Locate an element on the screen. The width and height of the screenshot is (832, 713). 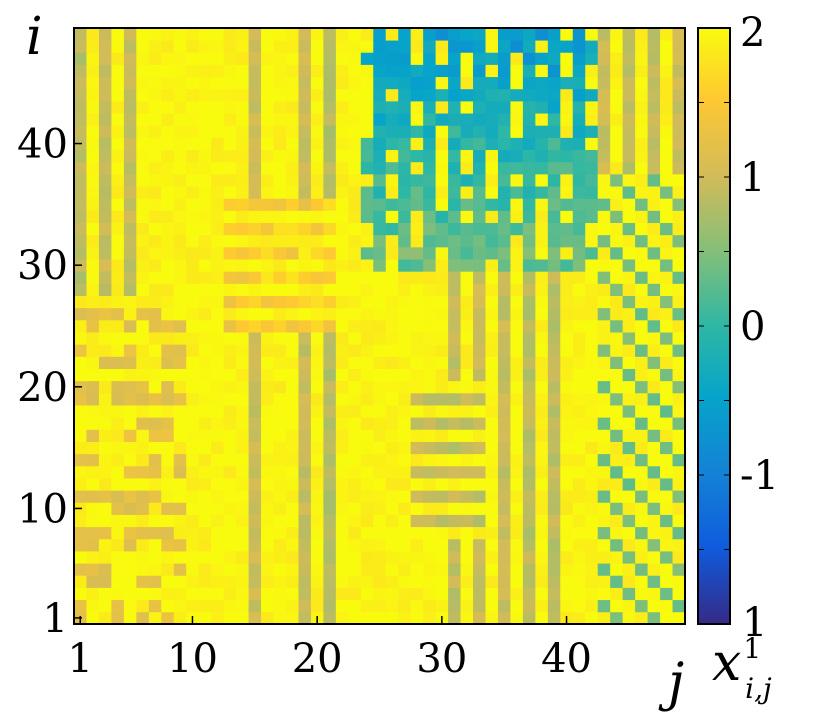
y-tick-label: 1 is located at coordinates (55, 619).